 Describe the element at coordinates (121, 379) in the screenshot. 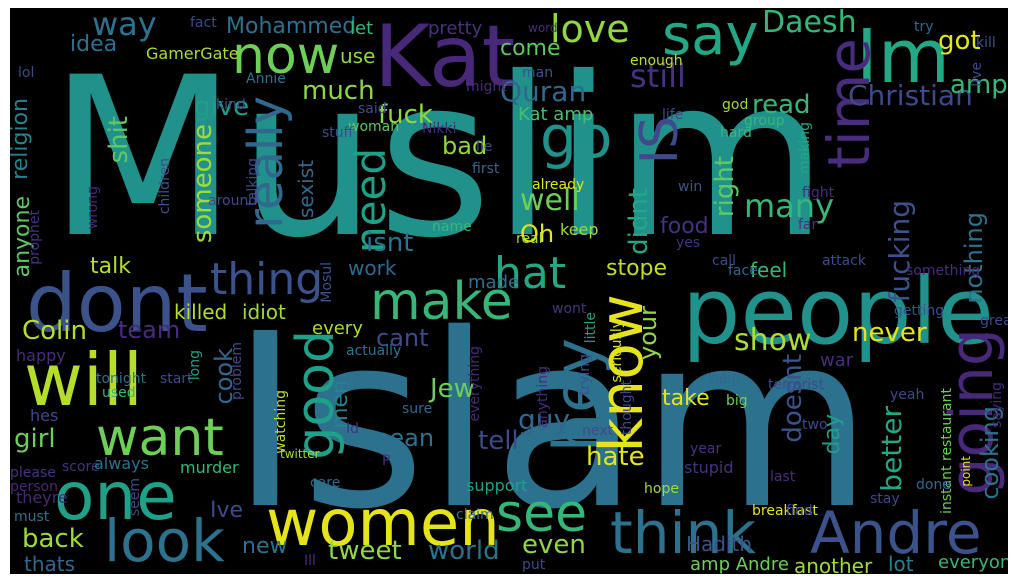

I see `cloud-word: tonight` at that location.